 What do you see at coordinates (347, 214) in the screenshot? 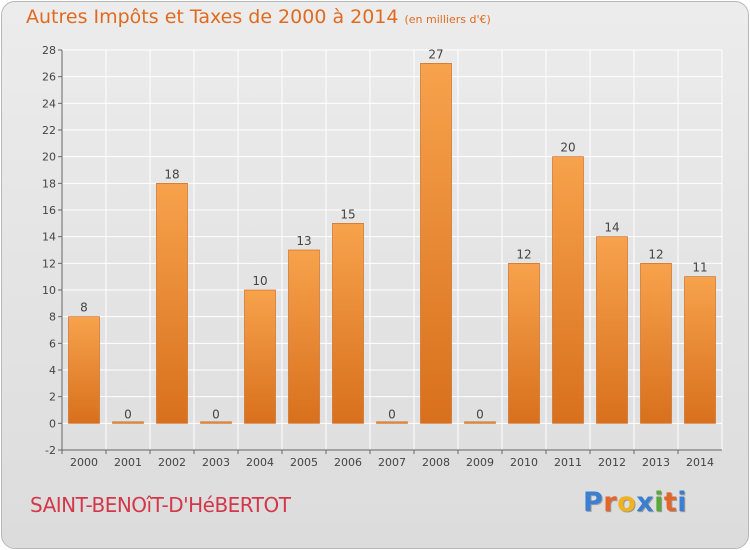
I see `data-label: 15` at bounding box center [347, 214].